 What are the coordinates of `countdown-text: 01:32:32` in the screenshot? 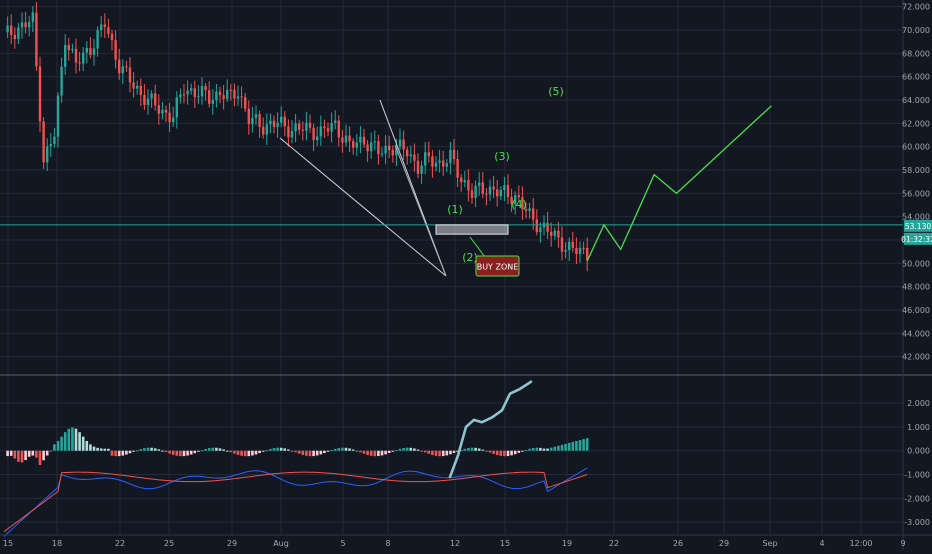 It's located at (916, 239).